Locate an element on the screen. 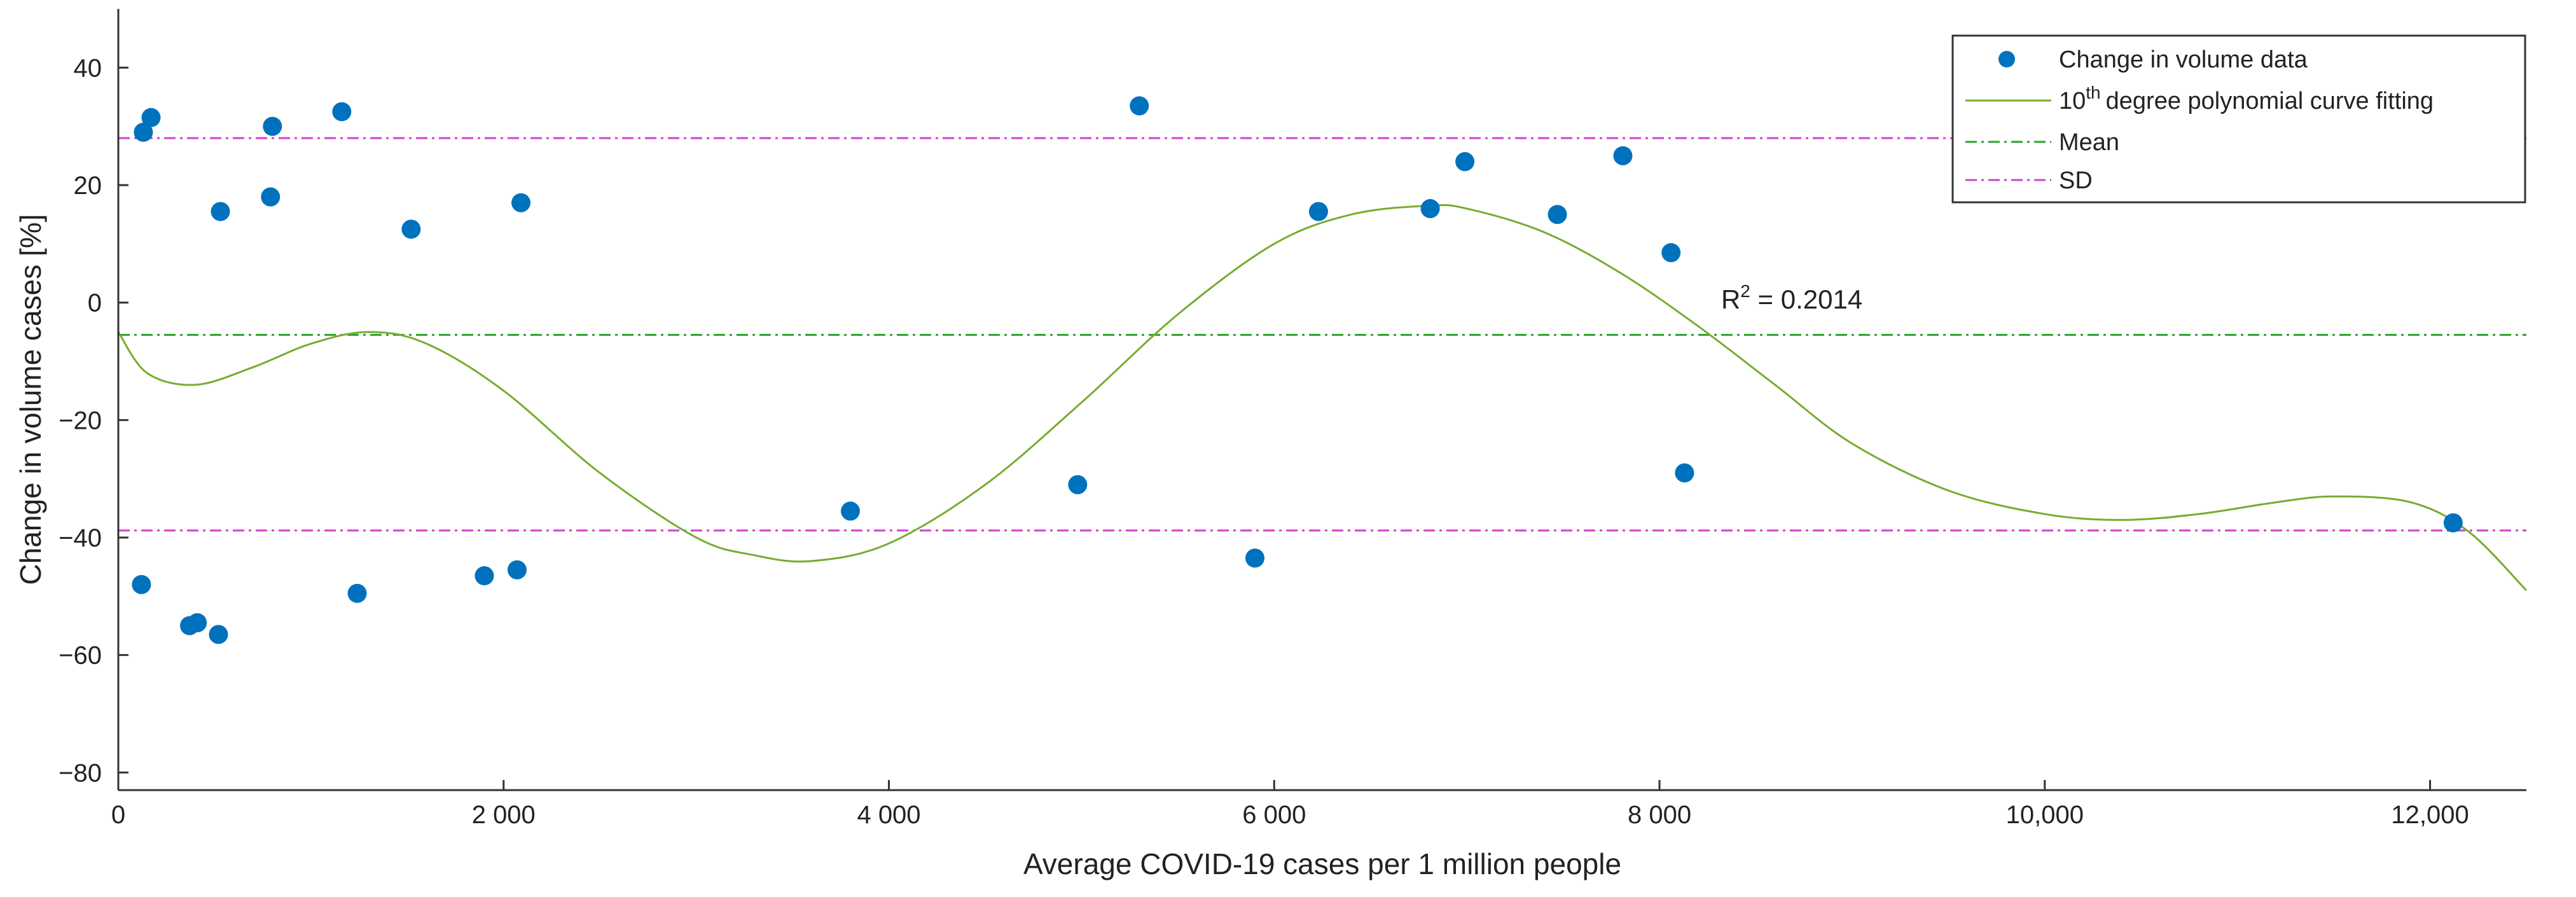 Image resolution: width=2576 pixels, height=897 pixels. legend-fit-superscript: th is located at coordinates (2093, 92).